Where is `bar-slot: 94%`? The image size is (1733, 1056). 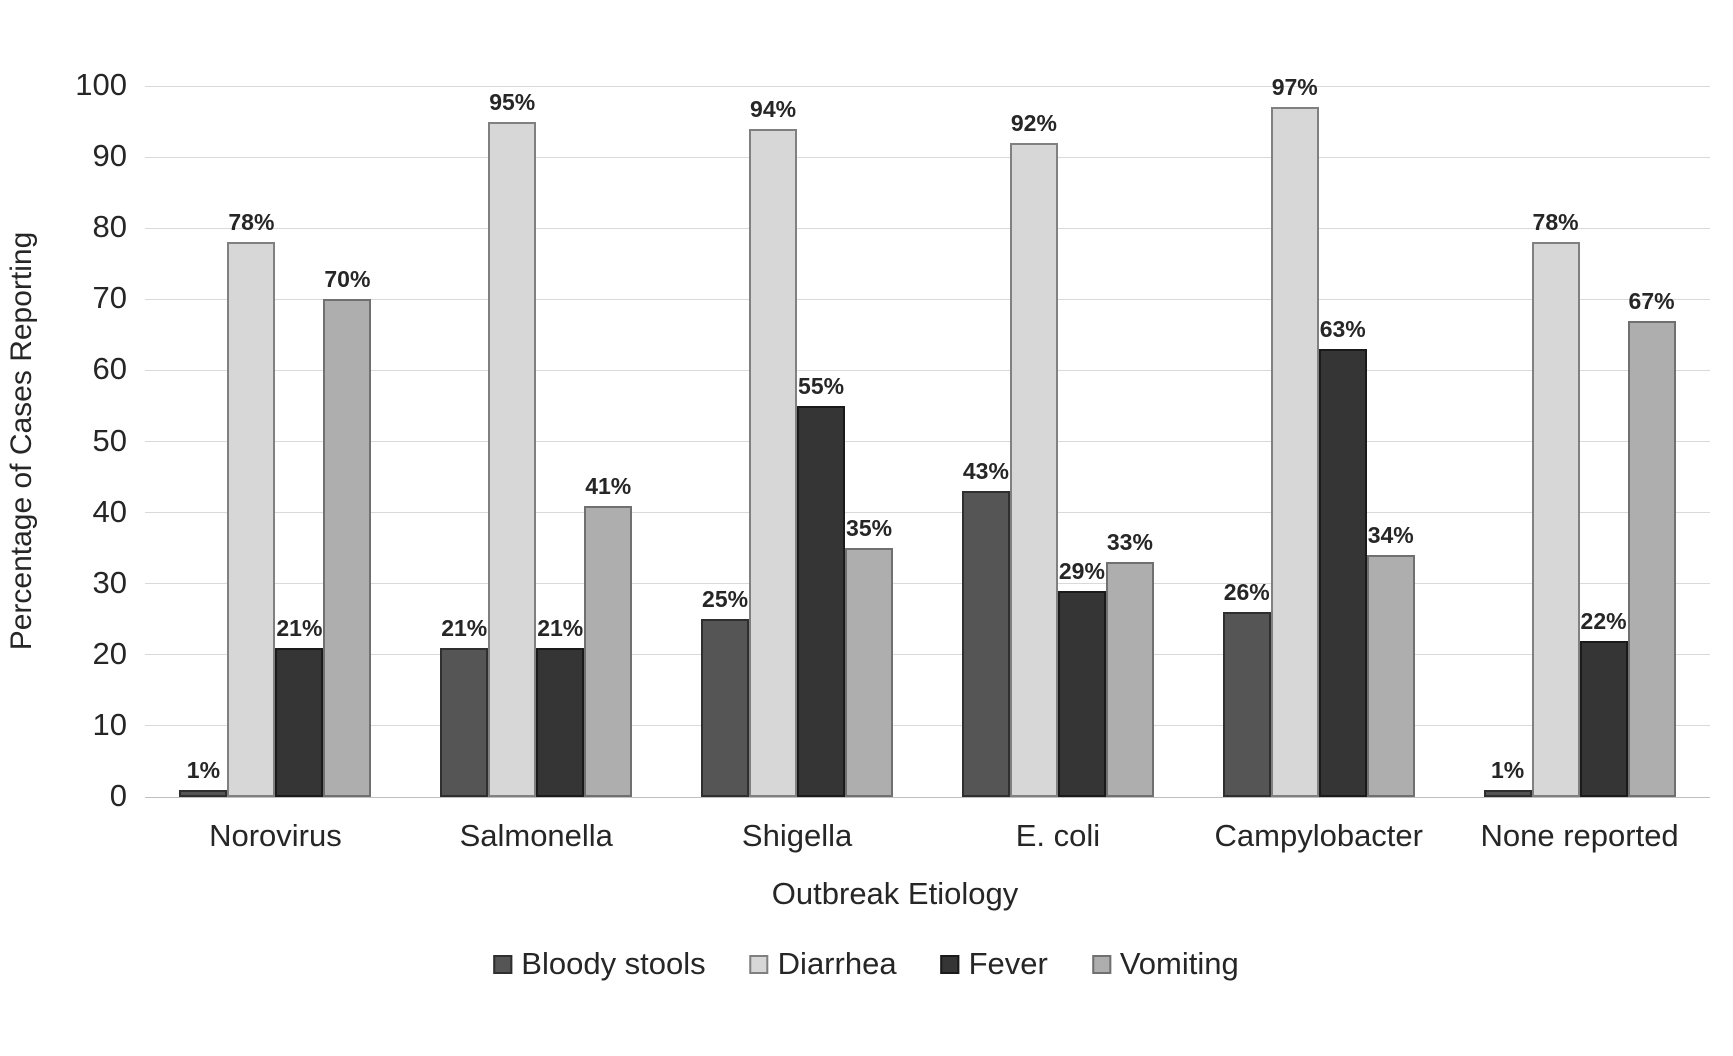 bar-slot: 94% is located at coordinates (773, 441).